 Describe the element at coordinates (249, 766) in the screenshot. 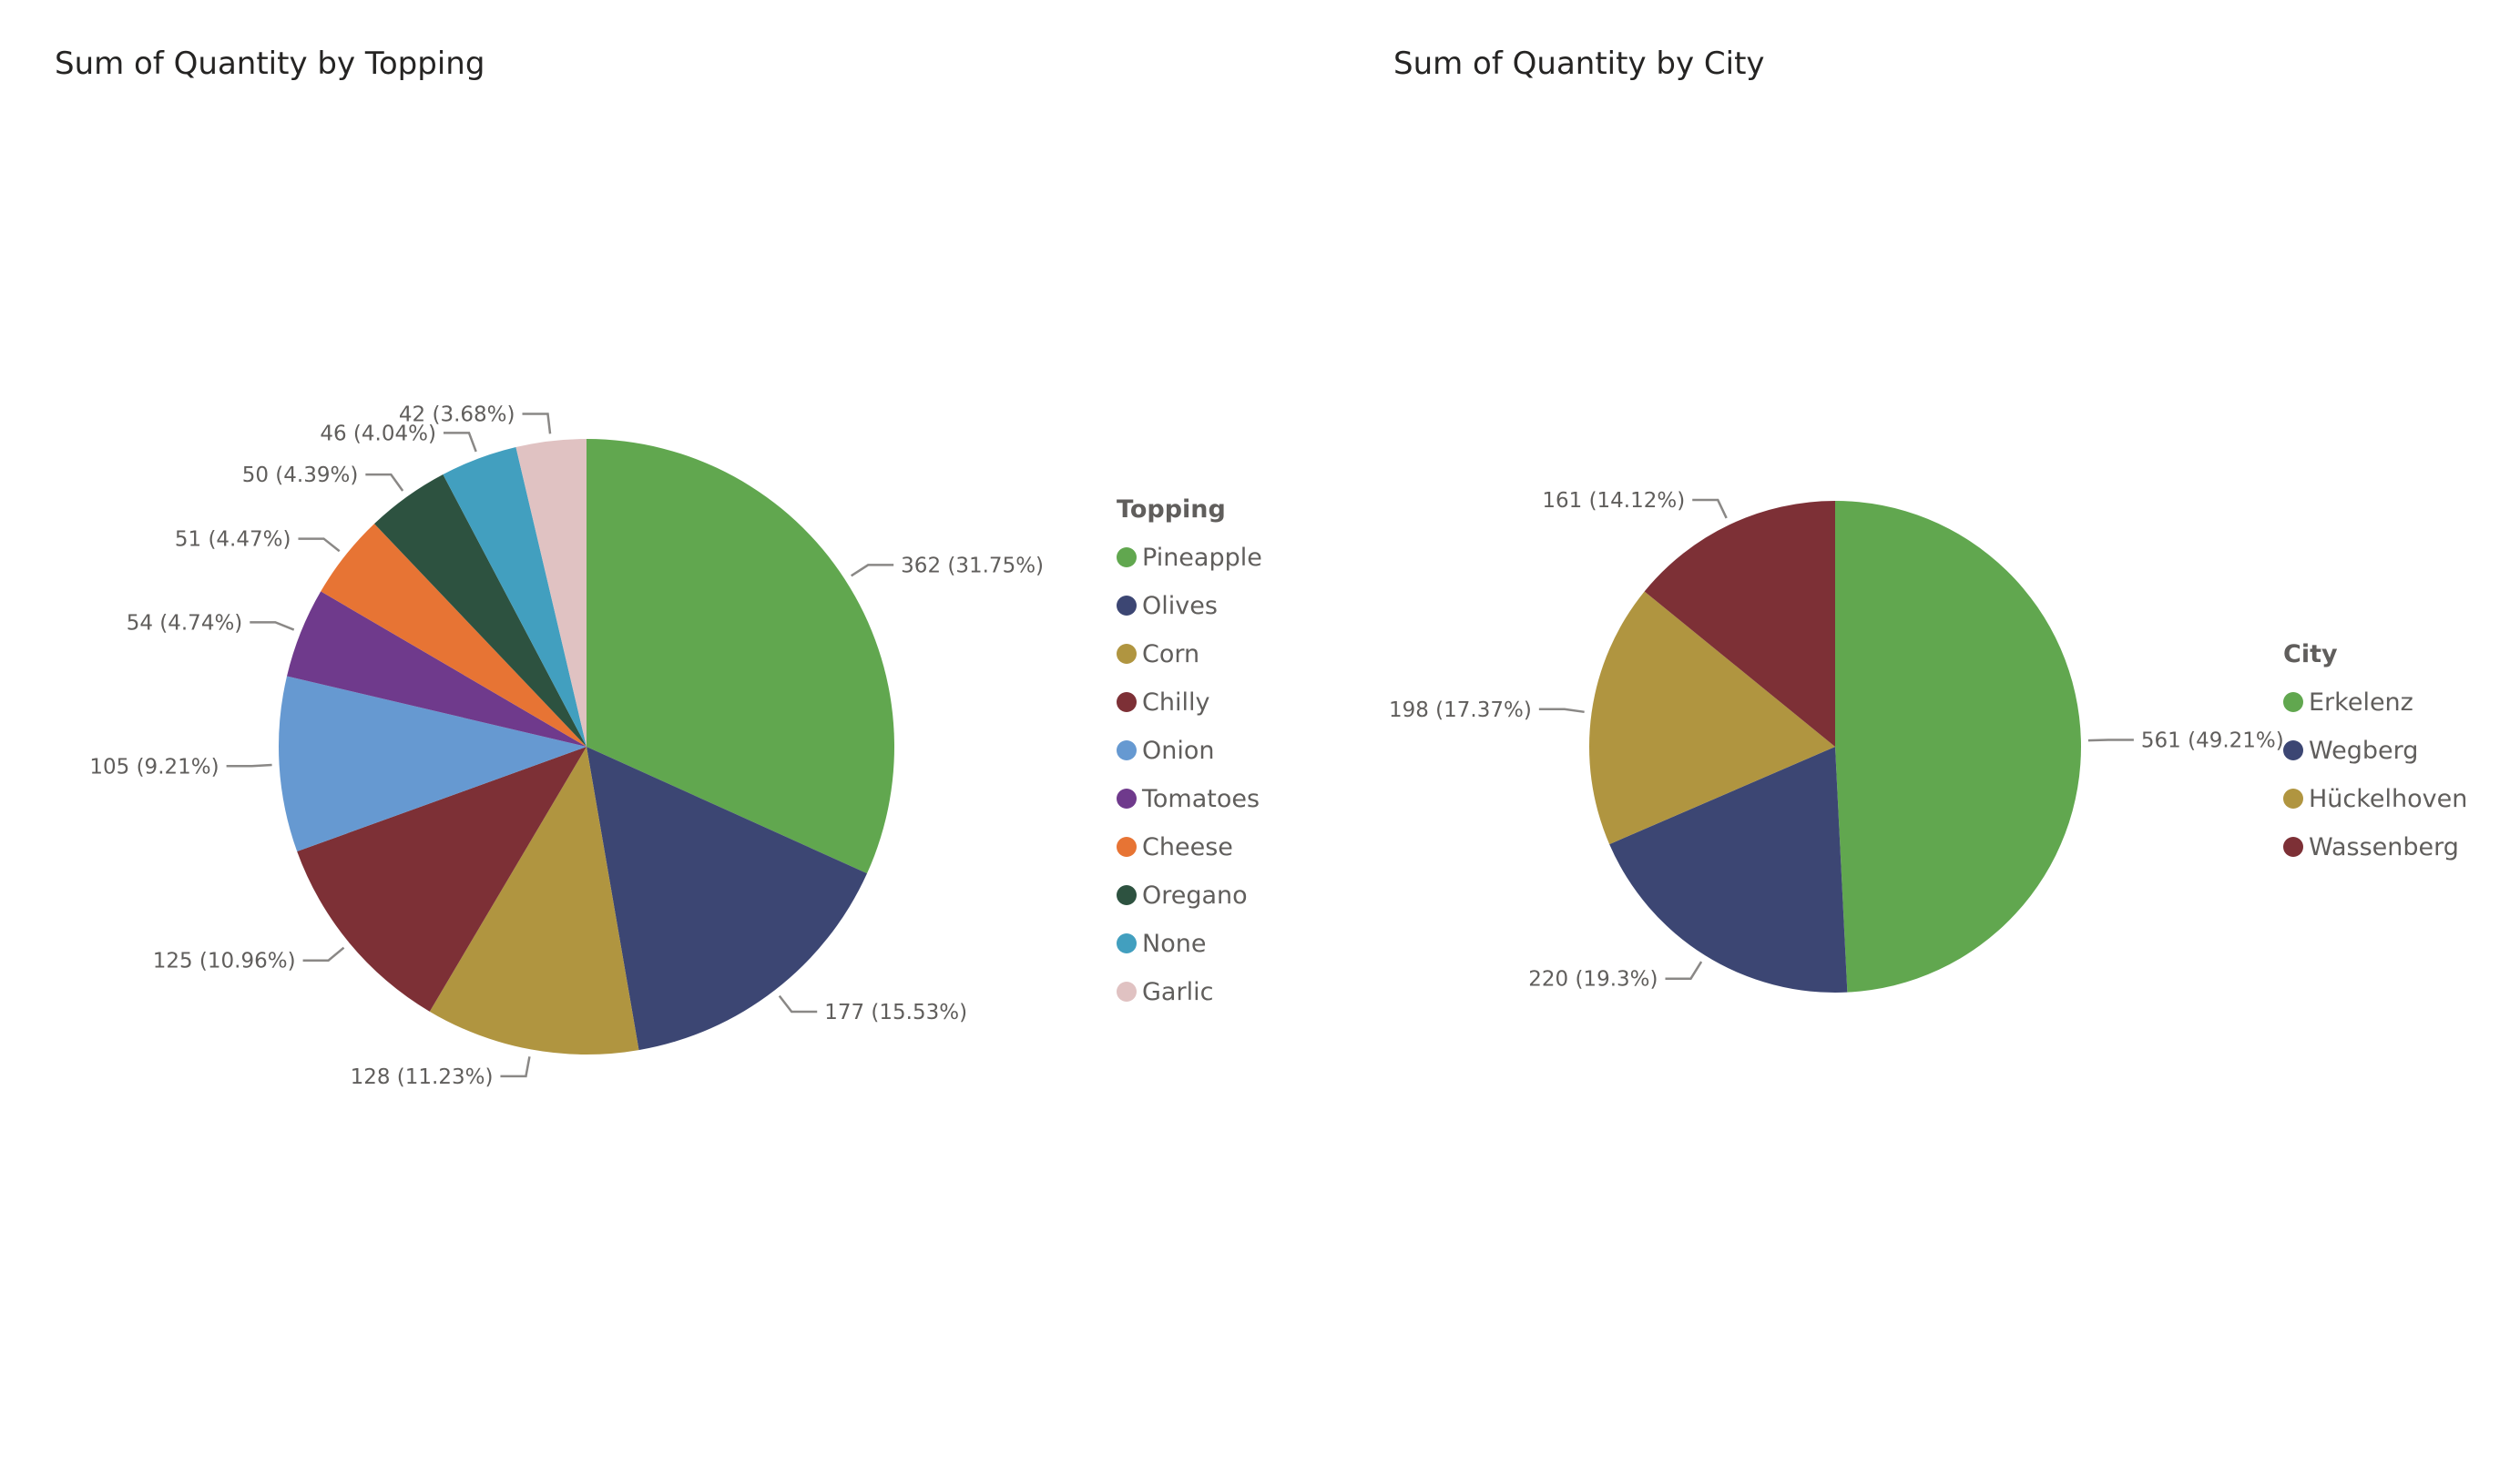

I see `leader-line-onion` at that location.